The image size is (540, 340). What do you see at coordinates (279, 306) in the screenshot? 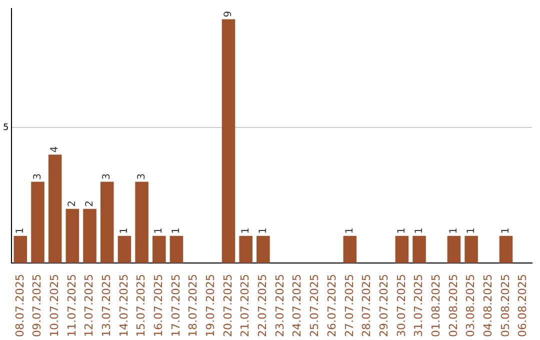
I see `x-tick-label: 23.07.2025` at bounding box center [279, 306].